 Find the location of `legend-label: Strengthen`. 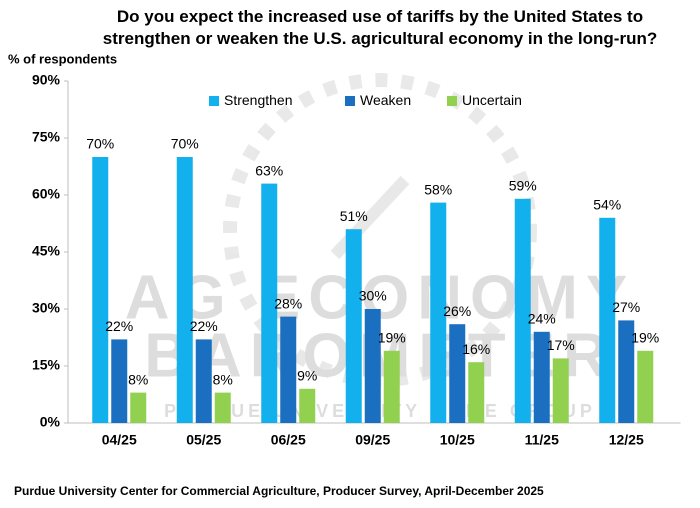

legend-label: Strengthen is located at coordinates (258, 100).